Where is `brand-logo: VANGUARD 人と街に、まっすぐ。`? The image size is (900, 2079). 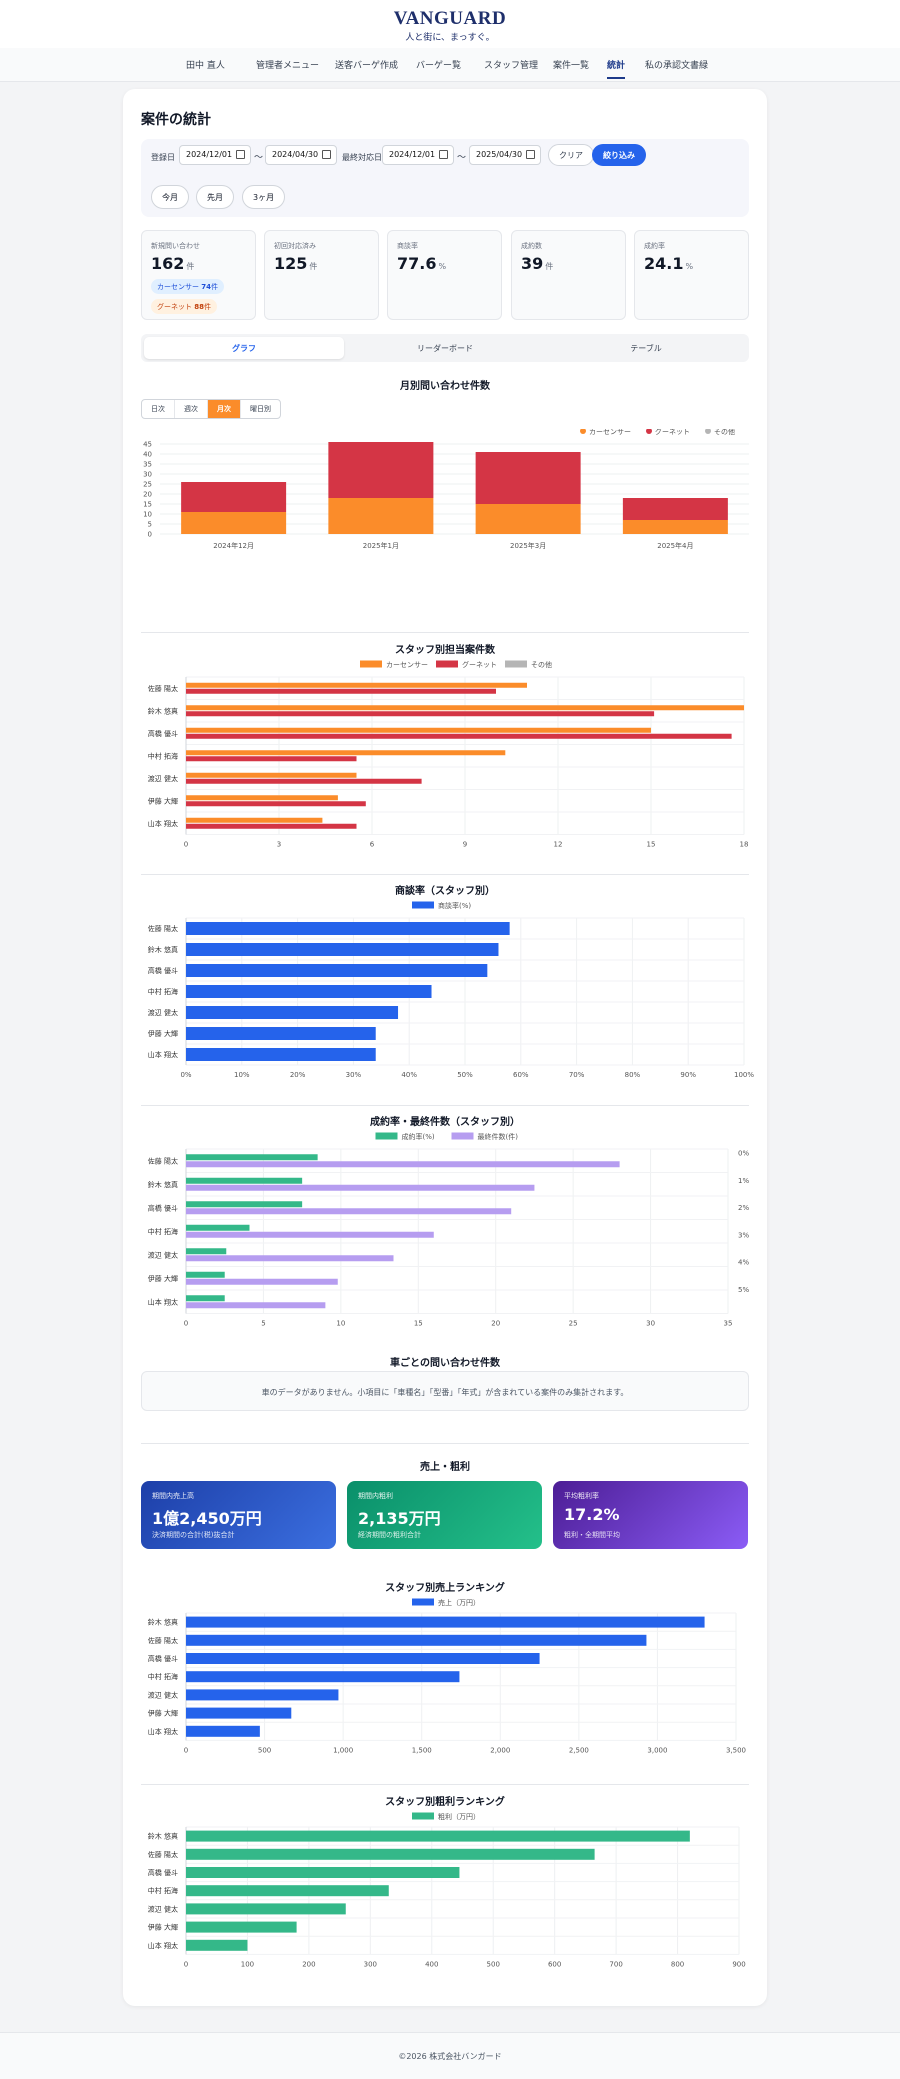
brand-logo: VANGUARD 人と街に、まっすぐ。 is located at coordinates (450, 25).